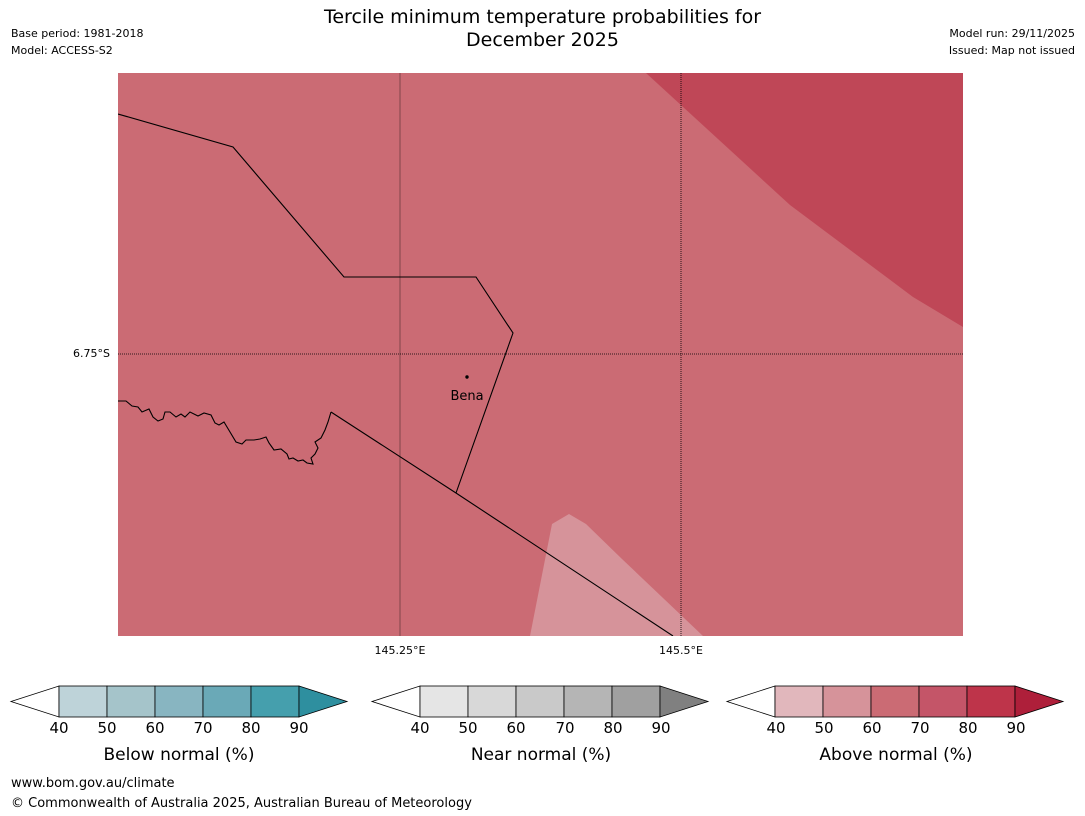 This screenshot has width=1085, height=816. Describe the element at coordinates (968, 728) in the screenshot. I see `above-tick-80: 80` at that location.